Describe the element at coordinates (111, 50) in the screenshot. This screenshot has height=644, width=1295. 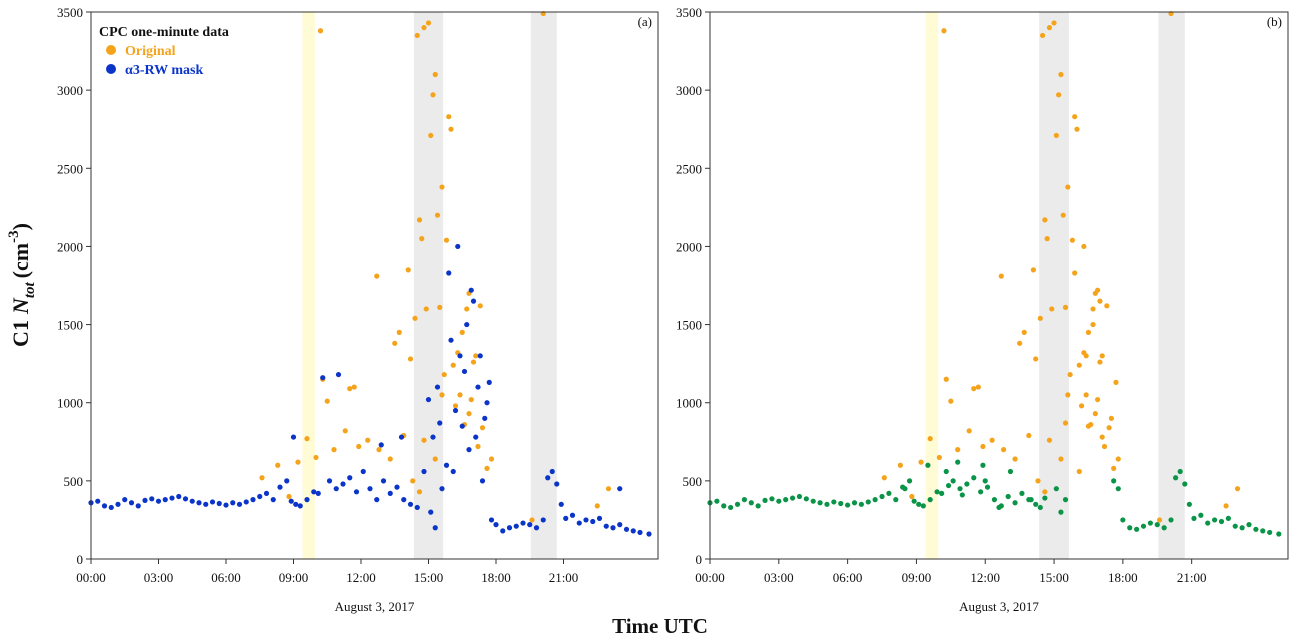
I see `legend-marker` at that location.